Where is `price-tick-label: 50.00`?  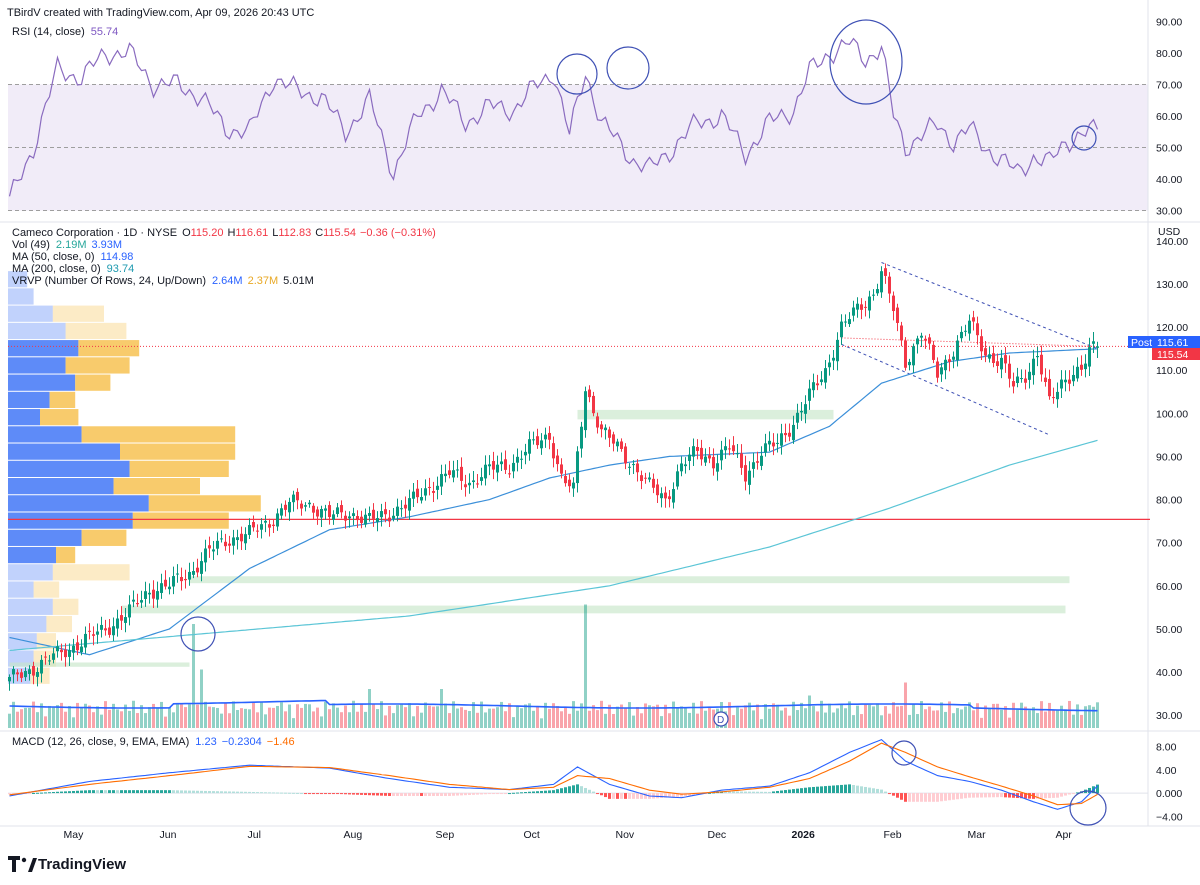 price-tick-label: 50.00 is located at coordinates (1169, 630).